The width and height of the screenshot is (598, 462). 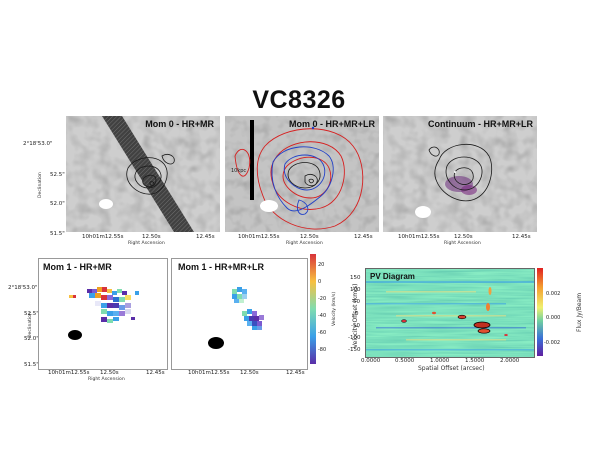 What do you see at coordinates (462, 243) in the screenshot?
I see `ra-axis-label-c: Right Ascension` at bounding box center [462, 243].